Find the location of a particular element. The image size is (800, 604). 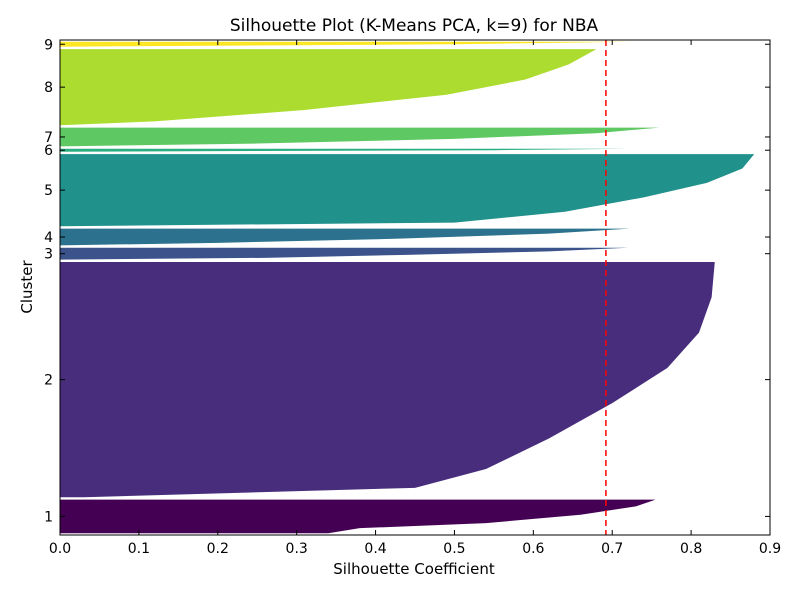

x-tick-label: 0.4 is located at coordinates (375, 549).